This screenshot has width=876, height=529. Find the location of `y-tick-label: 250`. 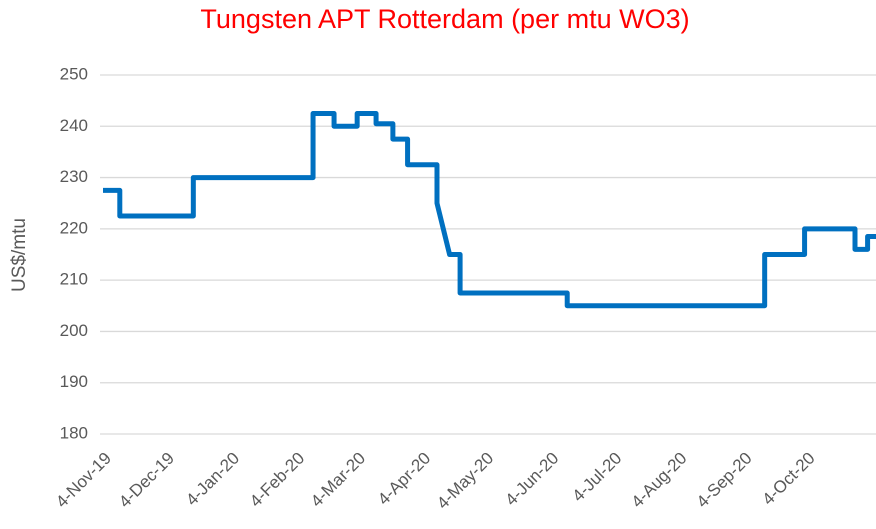

y-tick-label: 250 is located at coordinates (74, 73).